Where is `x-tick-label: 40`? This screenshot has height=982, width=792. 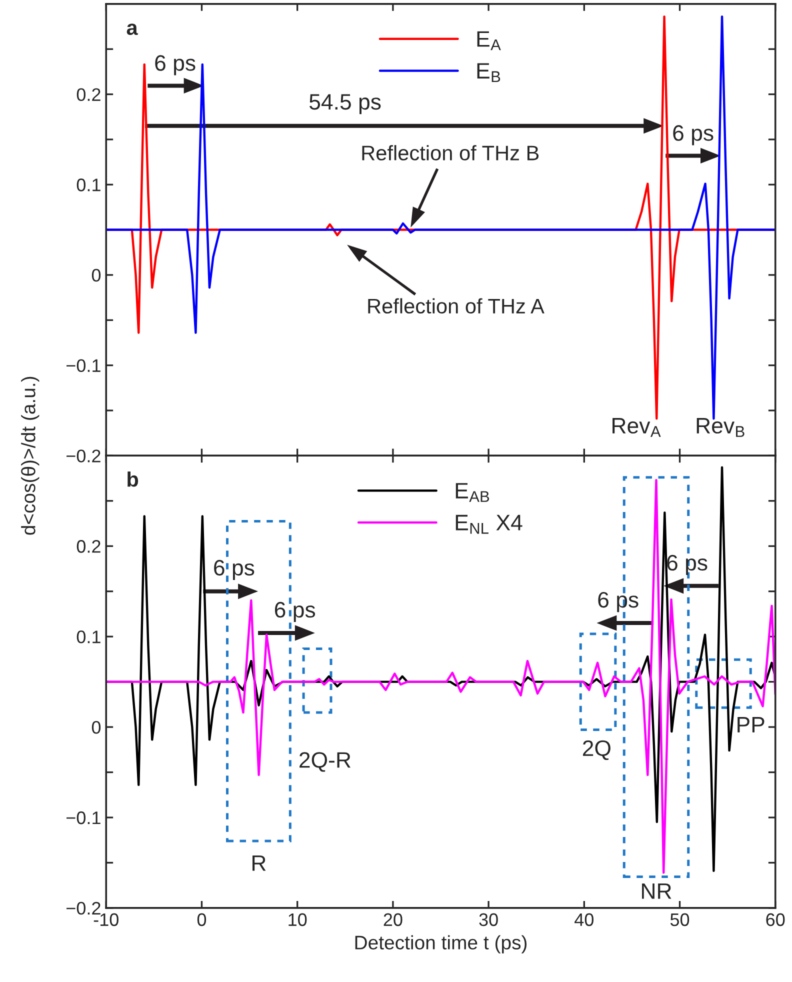
x-tick-label: 40 is located at coordinates (584, 919).